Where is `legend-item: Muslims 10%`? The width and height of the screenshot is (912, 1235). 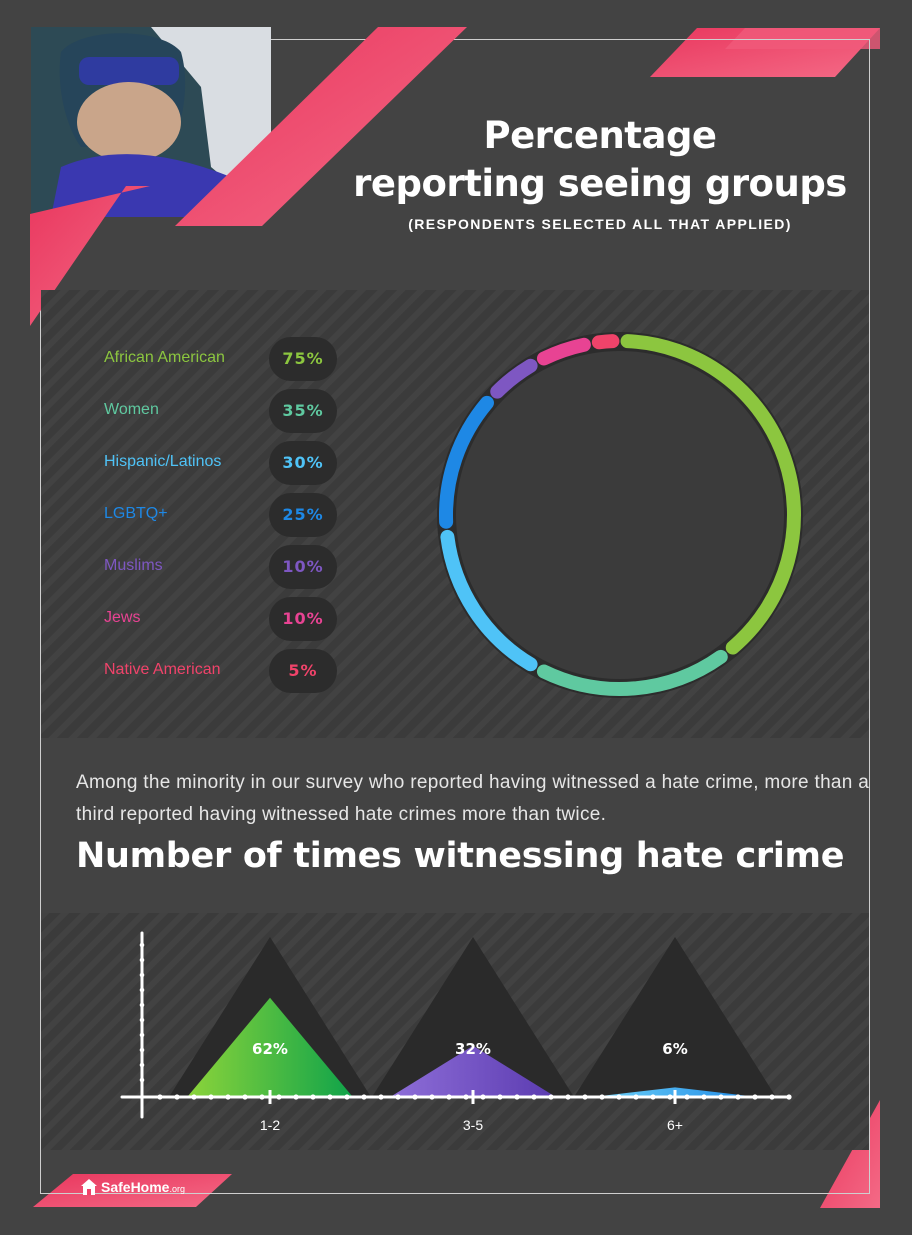
legend-item: Muslims 10% is located at coordinates (224, 567).